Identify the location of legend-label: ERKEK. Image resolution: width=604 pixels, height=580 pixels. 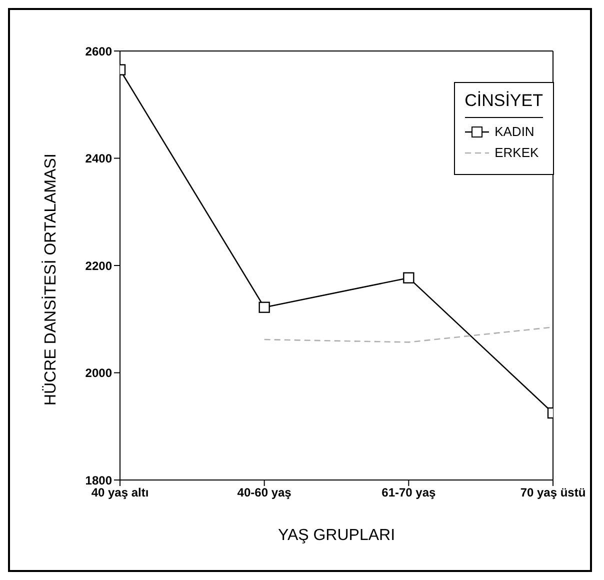
(516, 152).